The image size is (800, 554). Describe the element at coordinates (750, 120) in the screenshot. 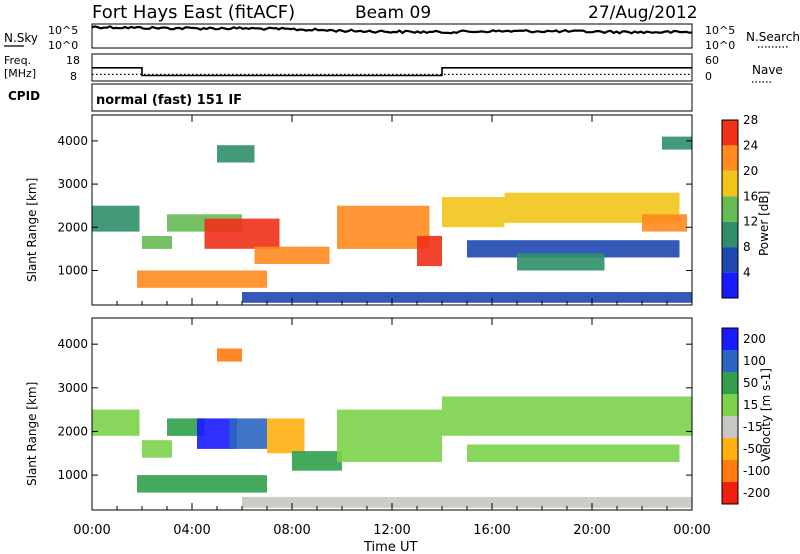

I see `power-colorbar-tick: 28` at that location.